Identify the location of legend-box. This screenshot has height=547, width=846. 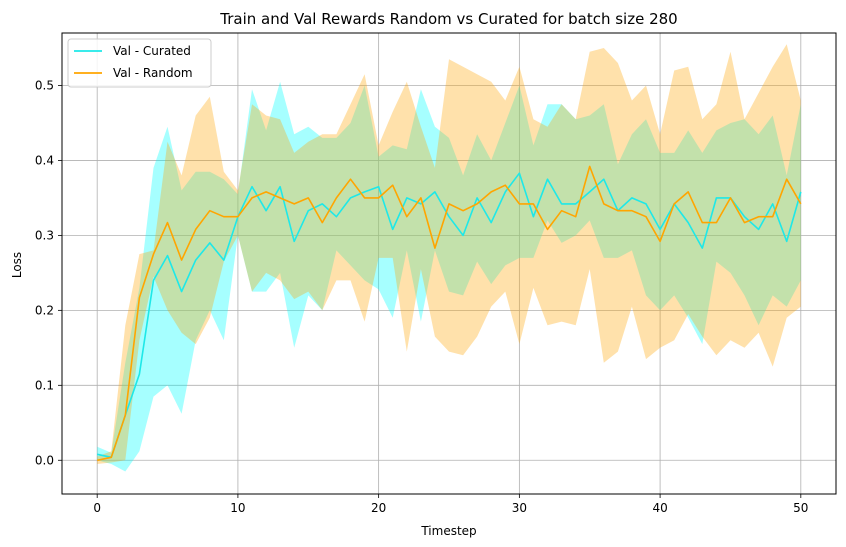
(139, 63).